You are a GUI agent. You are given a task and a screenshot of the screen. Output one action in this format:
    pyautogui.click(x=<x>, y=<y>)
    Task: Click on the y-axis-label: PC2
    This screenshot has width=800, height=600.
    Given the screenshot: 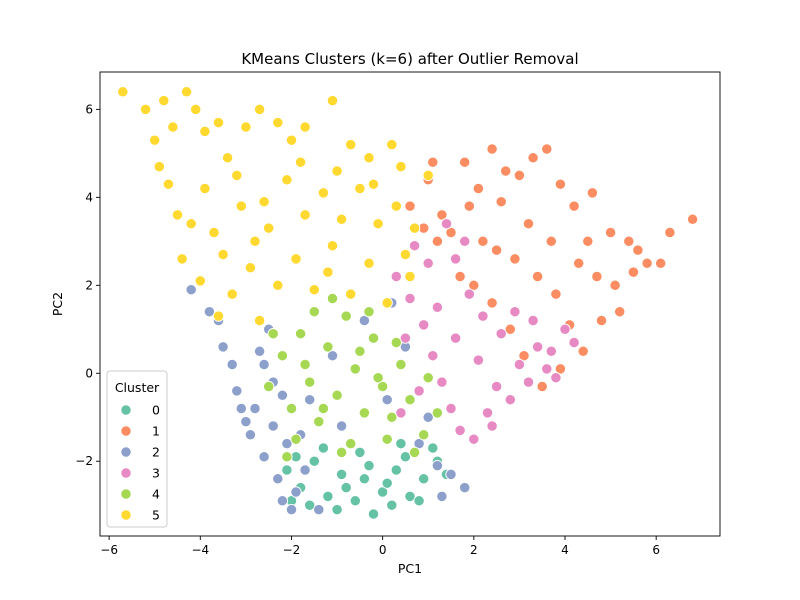 What is the action you would take?
    pyautogui.click(x=57, y=304)
    